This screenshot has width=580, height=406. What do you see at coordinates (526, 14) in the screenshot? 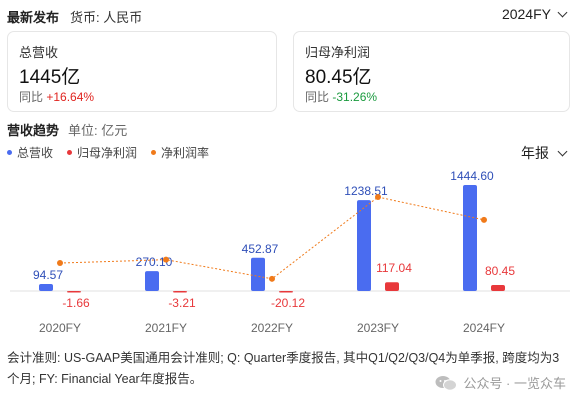
I see `year-selector-label: 2024FY` at bounding box center [526, 14].